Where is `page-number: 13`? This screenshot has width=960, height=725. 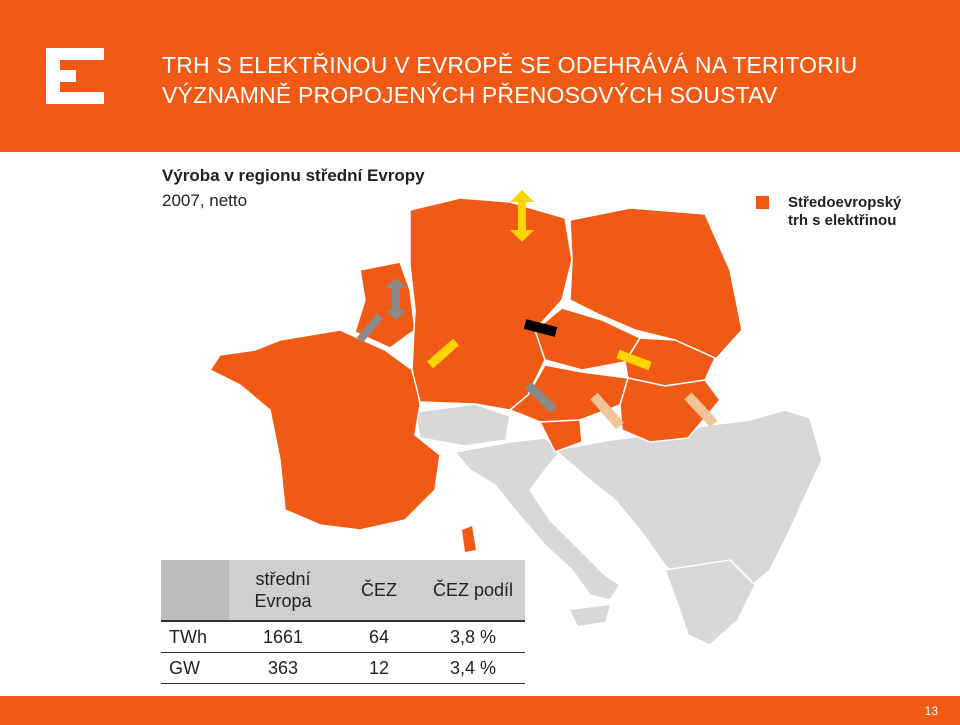 page-number: 13 is located at coordinates (931, 711).